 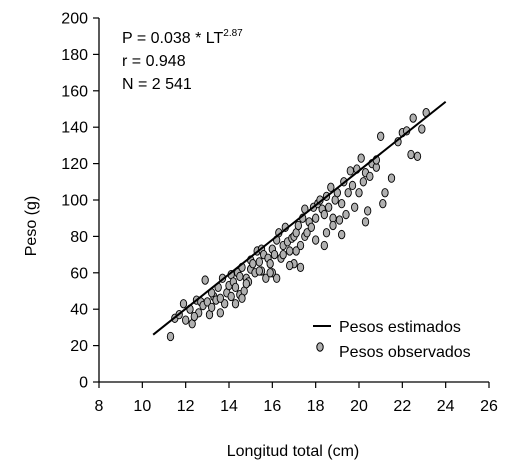 I want to click on equation-annotation: P = 0.038 * LT2.87, so click(x=182, y=37).